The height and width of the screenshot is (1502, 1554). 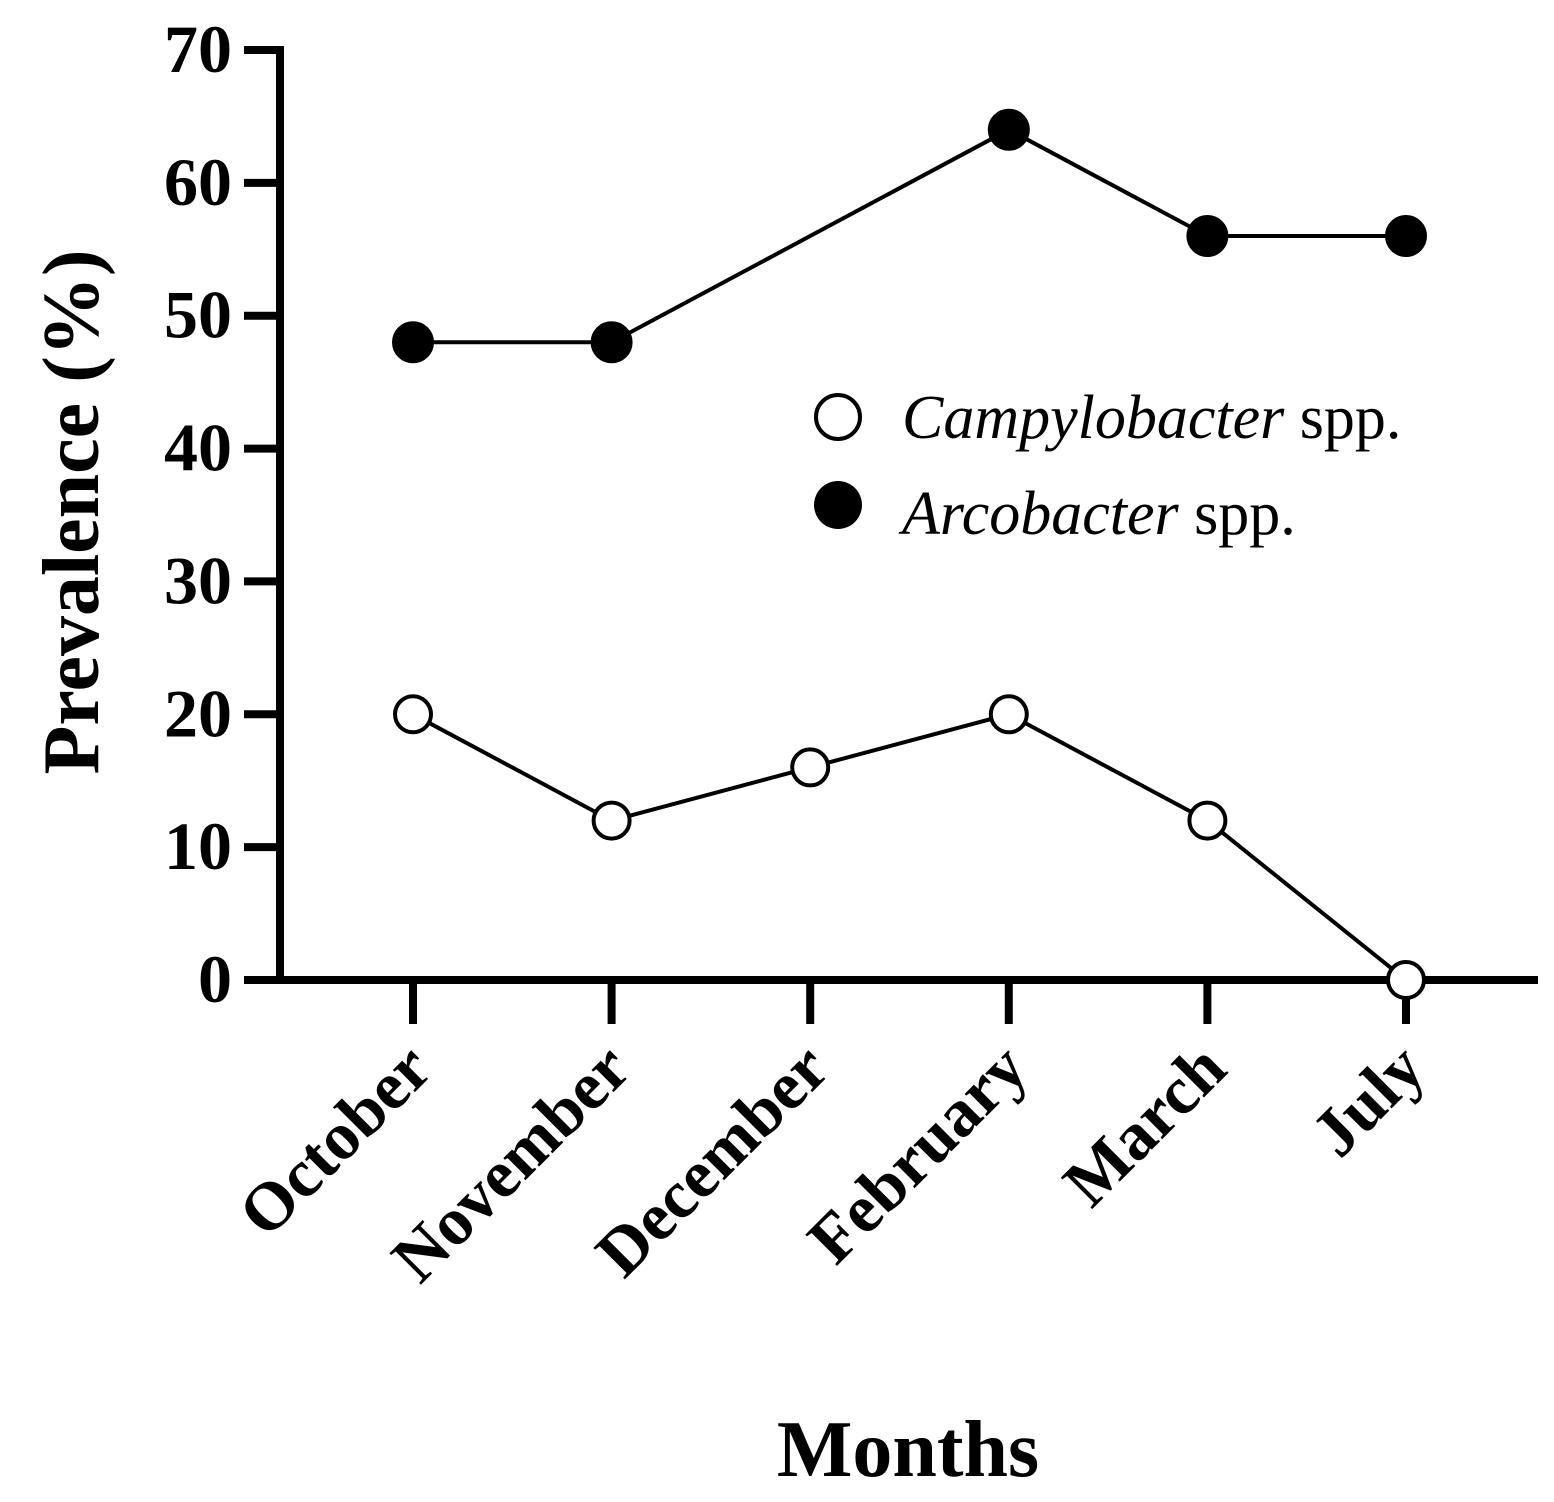 I want to click on point-arcobacter-november, so click(x=611, y=342).